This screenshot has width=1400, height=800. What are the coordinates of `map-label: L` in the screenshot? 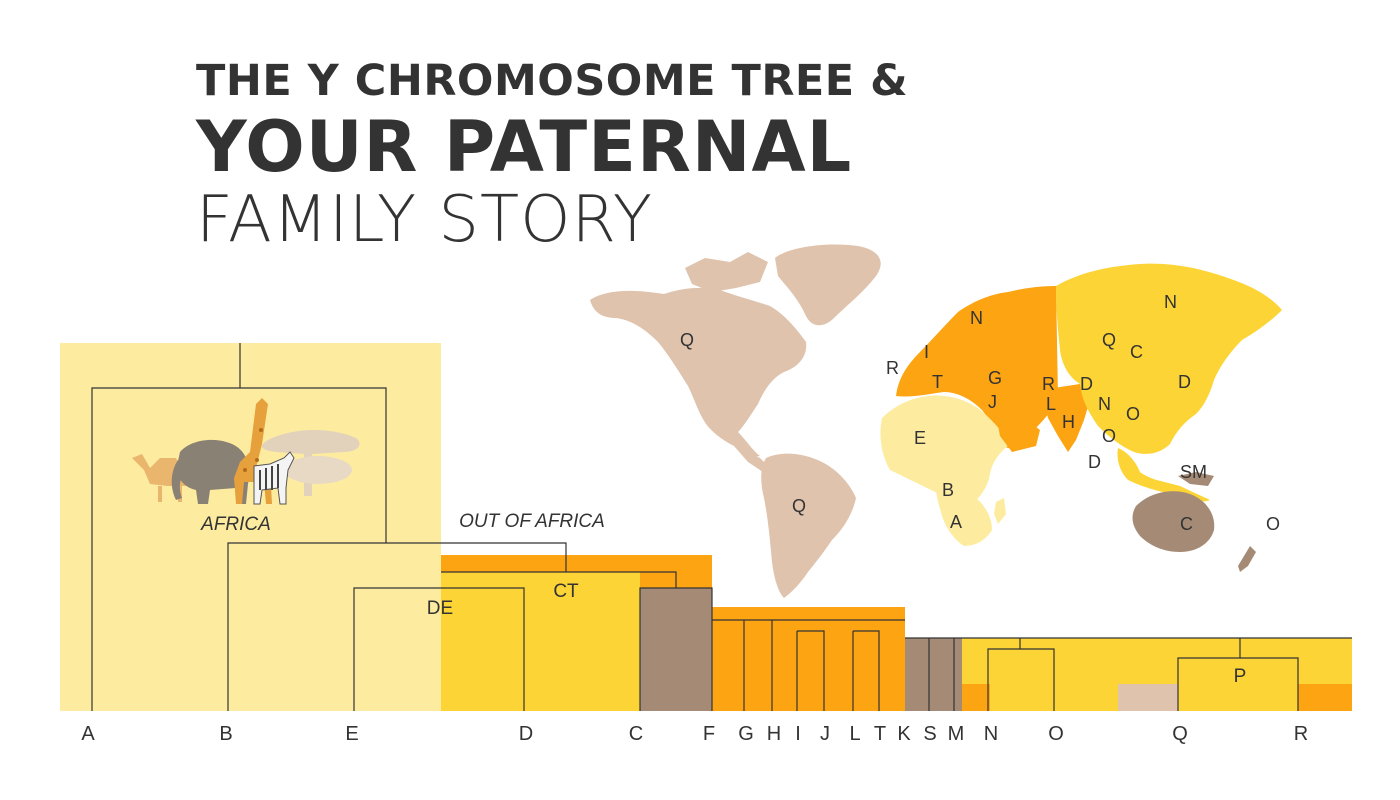 It's located at (1051, 404).